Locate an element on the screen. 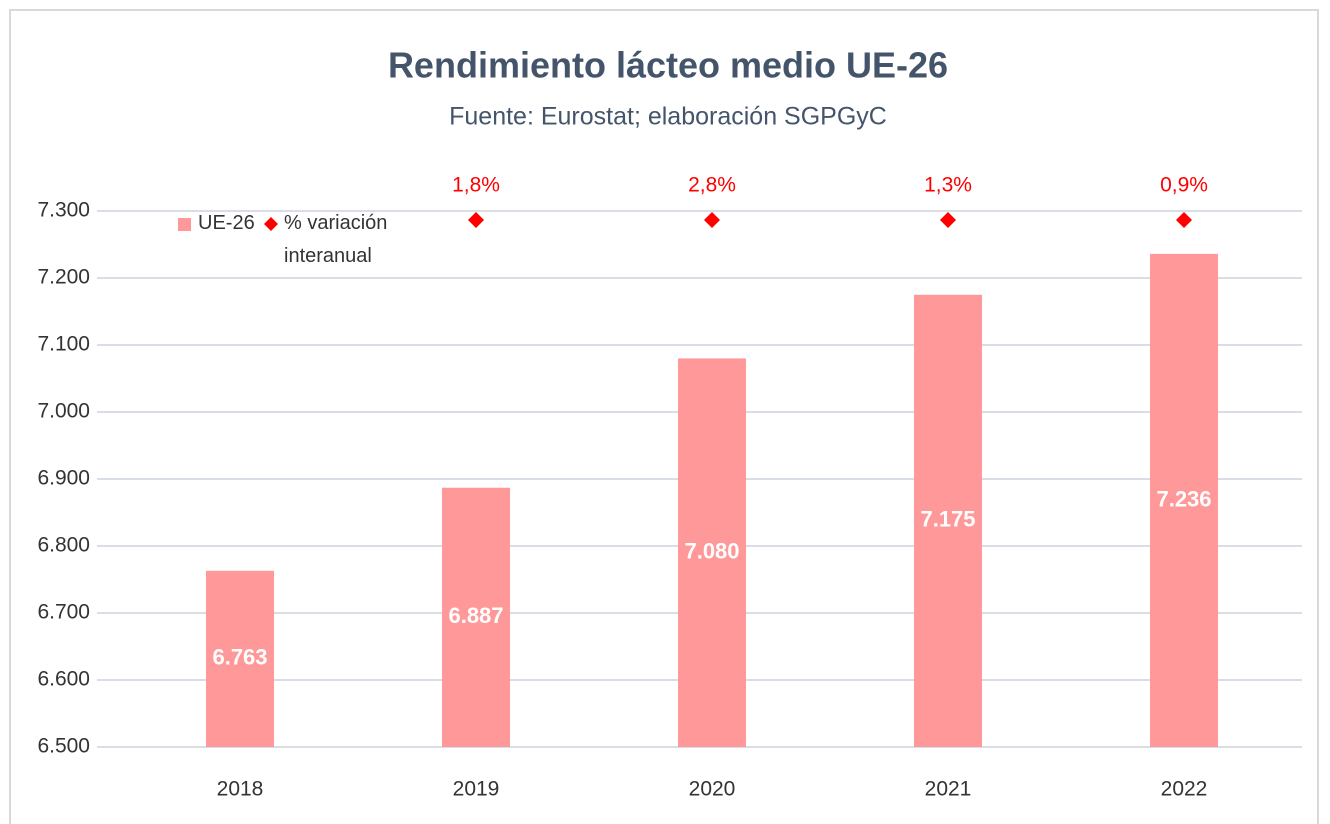  marker-value-label: 1,8% is located at coordinates (476, 185).